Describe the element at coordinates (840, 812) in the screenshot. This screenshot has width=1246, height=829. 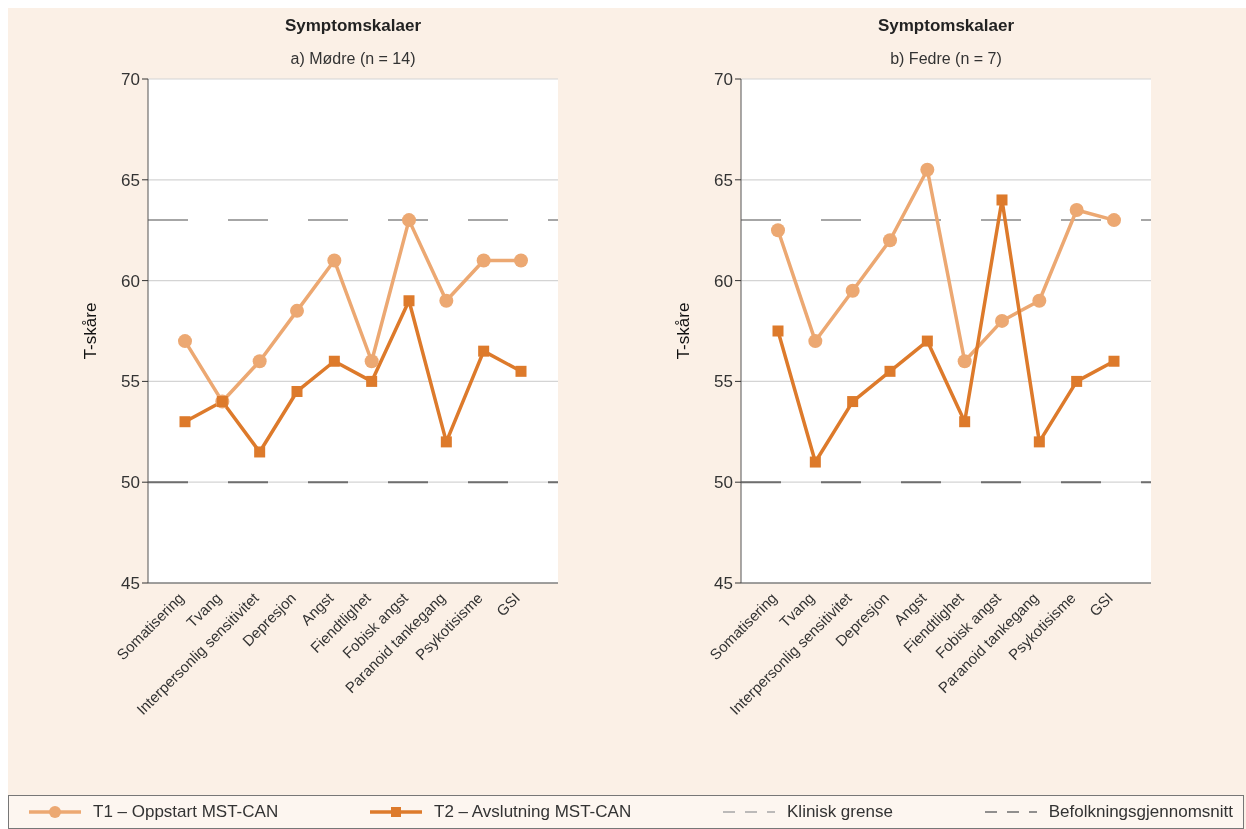
I see `legend-label: Klinisk grense` at that location.